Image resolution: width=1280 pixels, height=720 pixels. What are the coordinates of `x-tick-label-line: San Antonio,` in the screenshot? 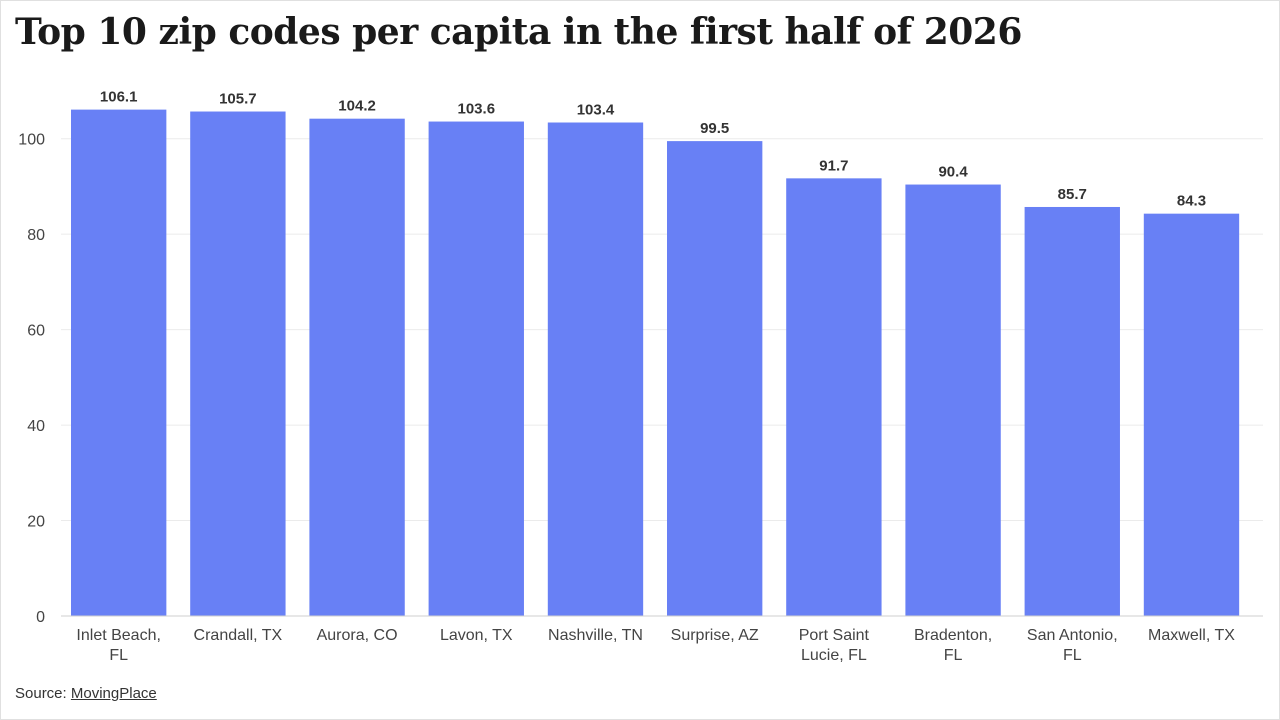 It's located at (1072, 635).